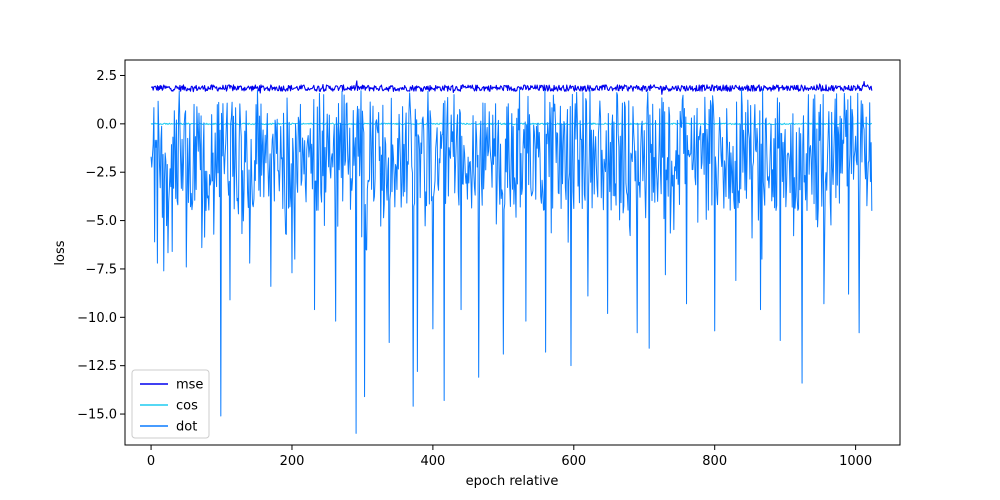  Describe the element at coordinates (151, 461) in the screenshot. I see `x-tick-label: 0` at that location.